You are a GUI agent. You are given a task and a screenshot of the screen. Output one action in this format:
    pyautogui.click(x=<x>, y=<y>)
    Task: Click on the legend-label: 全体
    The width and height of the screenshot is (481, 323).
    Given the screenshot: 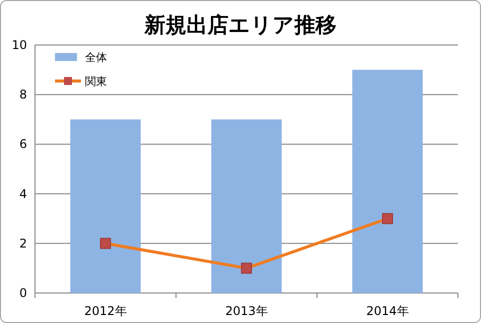 What is the action you would take?
    pyautogui.click(x=96, y=57)
    